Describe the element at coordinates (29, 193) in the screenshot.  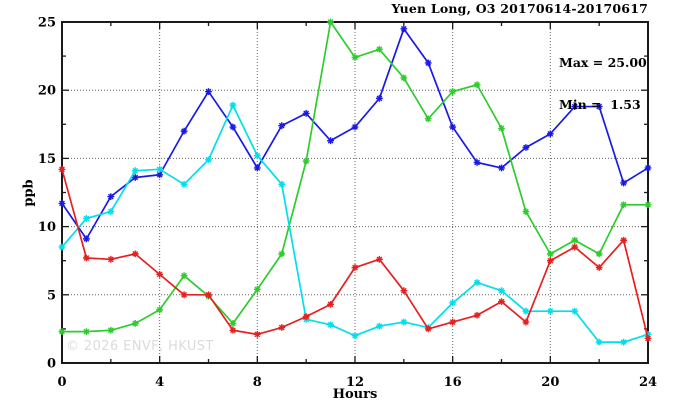
I see `y-axis-label: ppb` at that location.